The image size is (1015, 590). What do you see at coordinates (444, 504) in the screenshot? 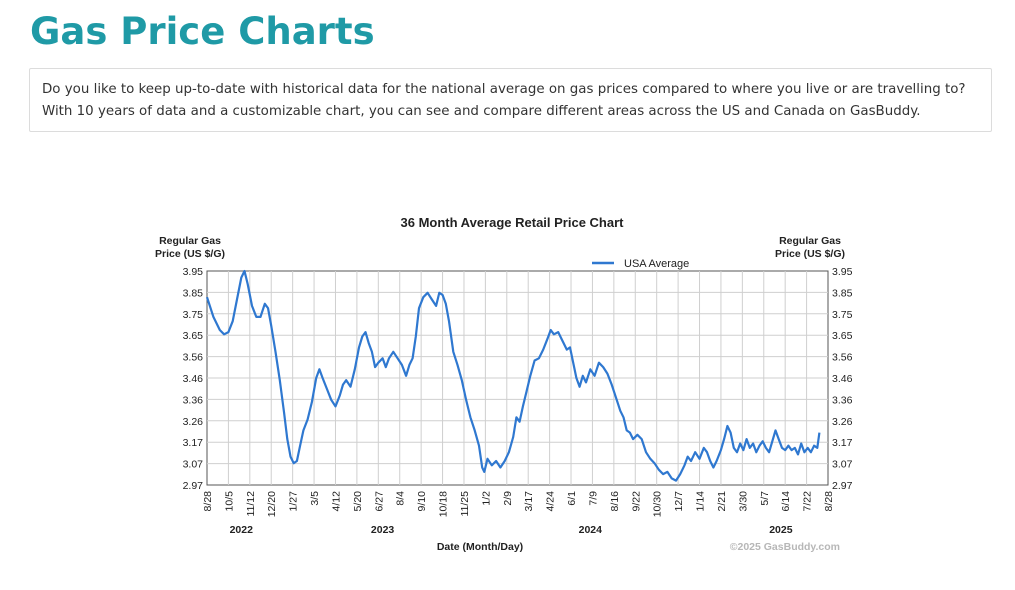
I see `x-tick-label: 10/18` at bounding box center [444, 504].